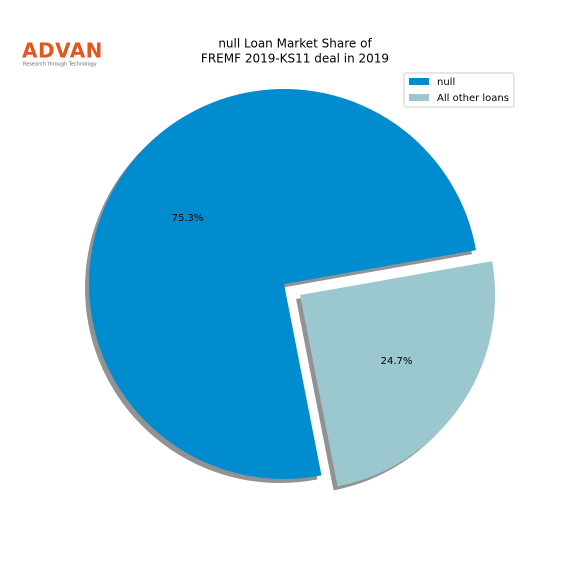 This screenshot has width=576, height=576. I want to click on legend-box, so click(459, 90).